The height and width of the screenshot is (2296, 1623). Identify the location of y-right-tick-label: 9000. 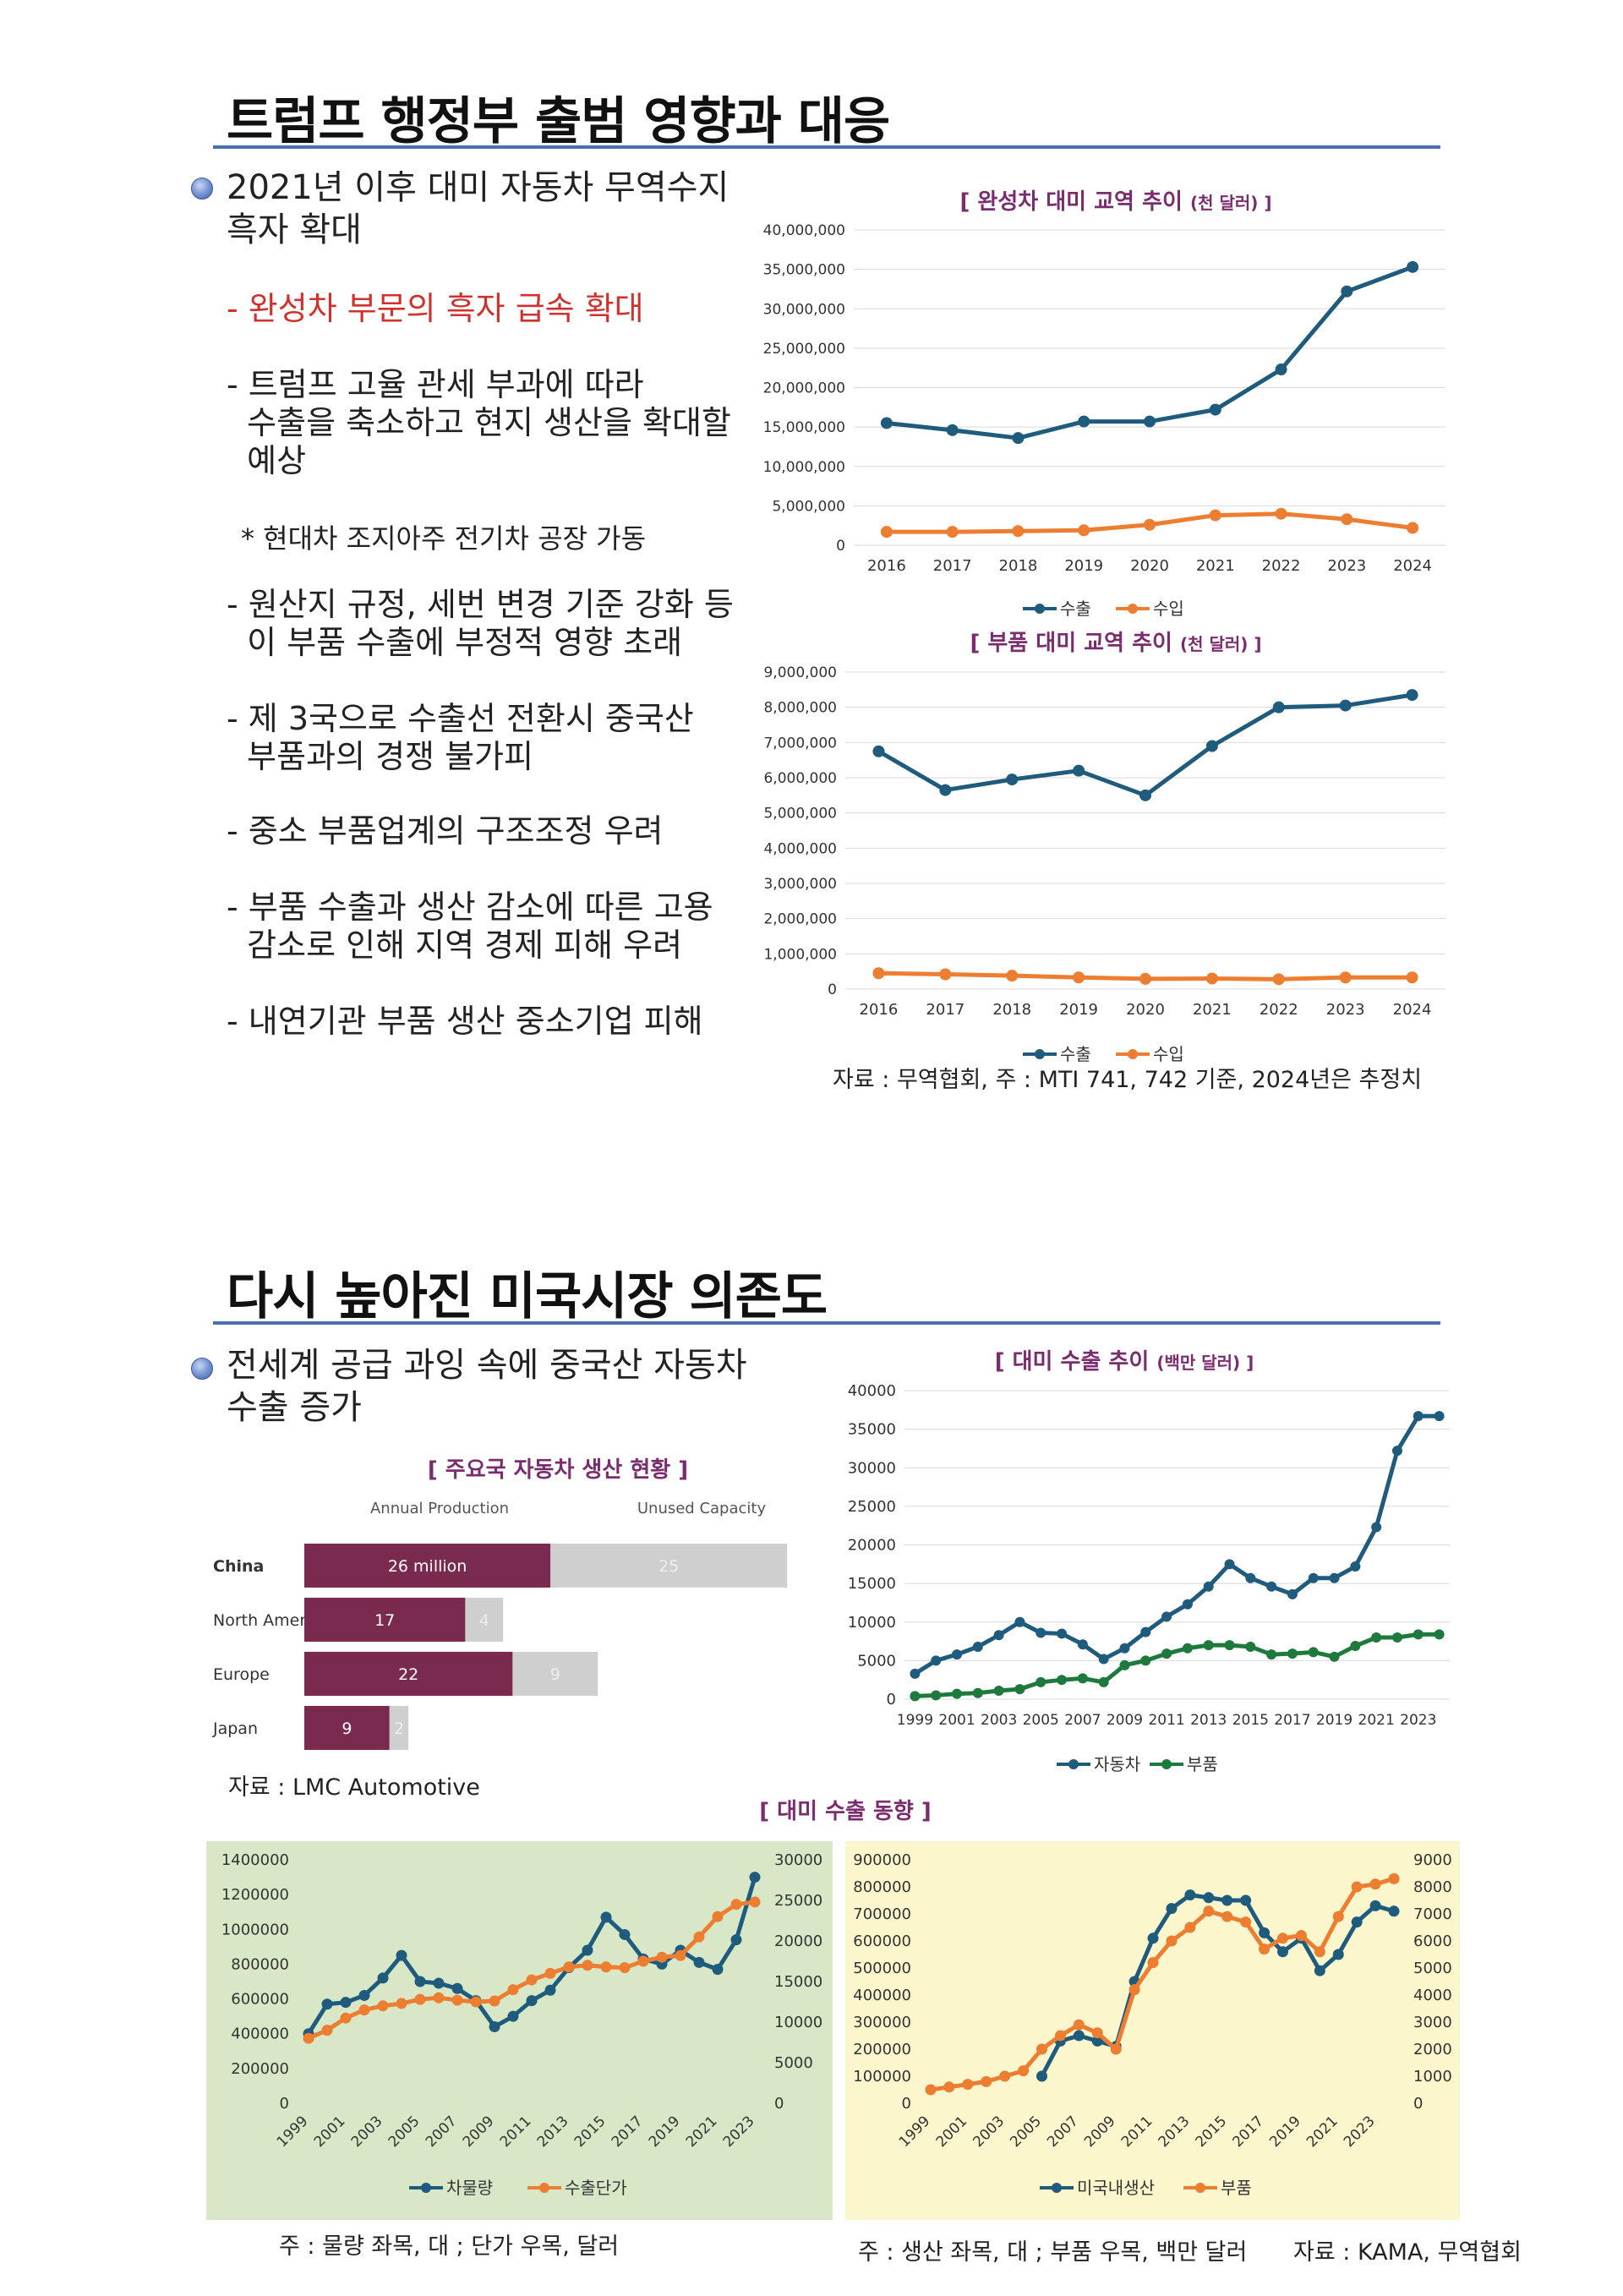
(1432, 1860).